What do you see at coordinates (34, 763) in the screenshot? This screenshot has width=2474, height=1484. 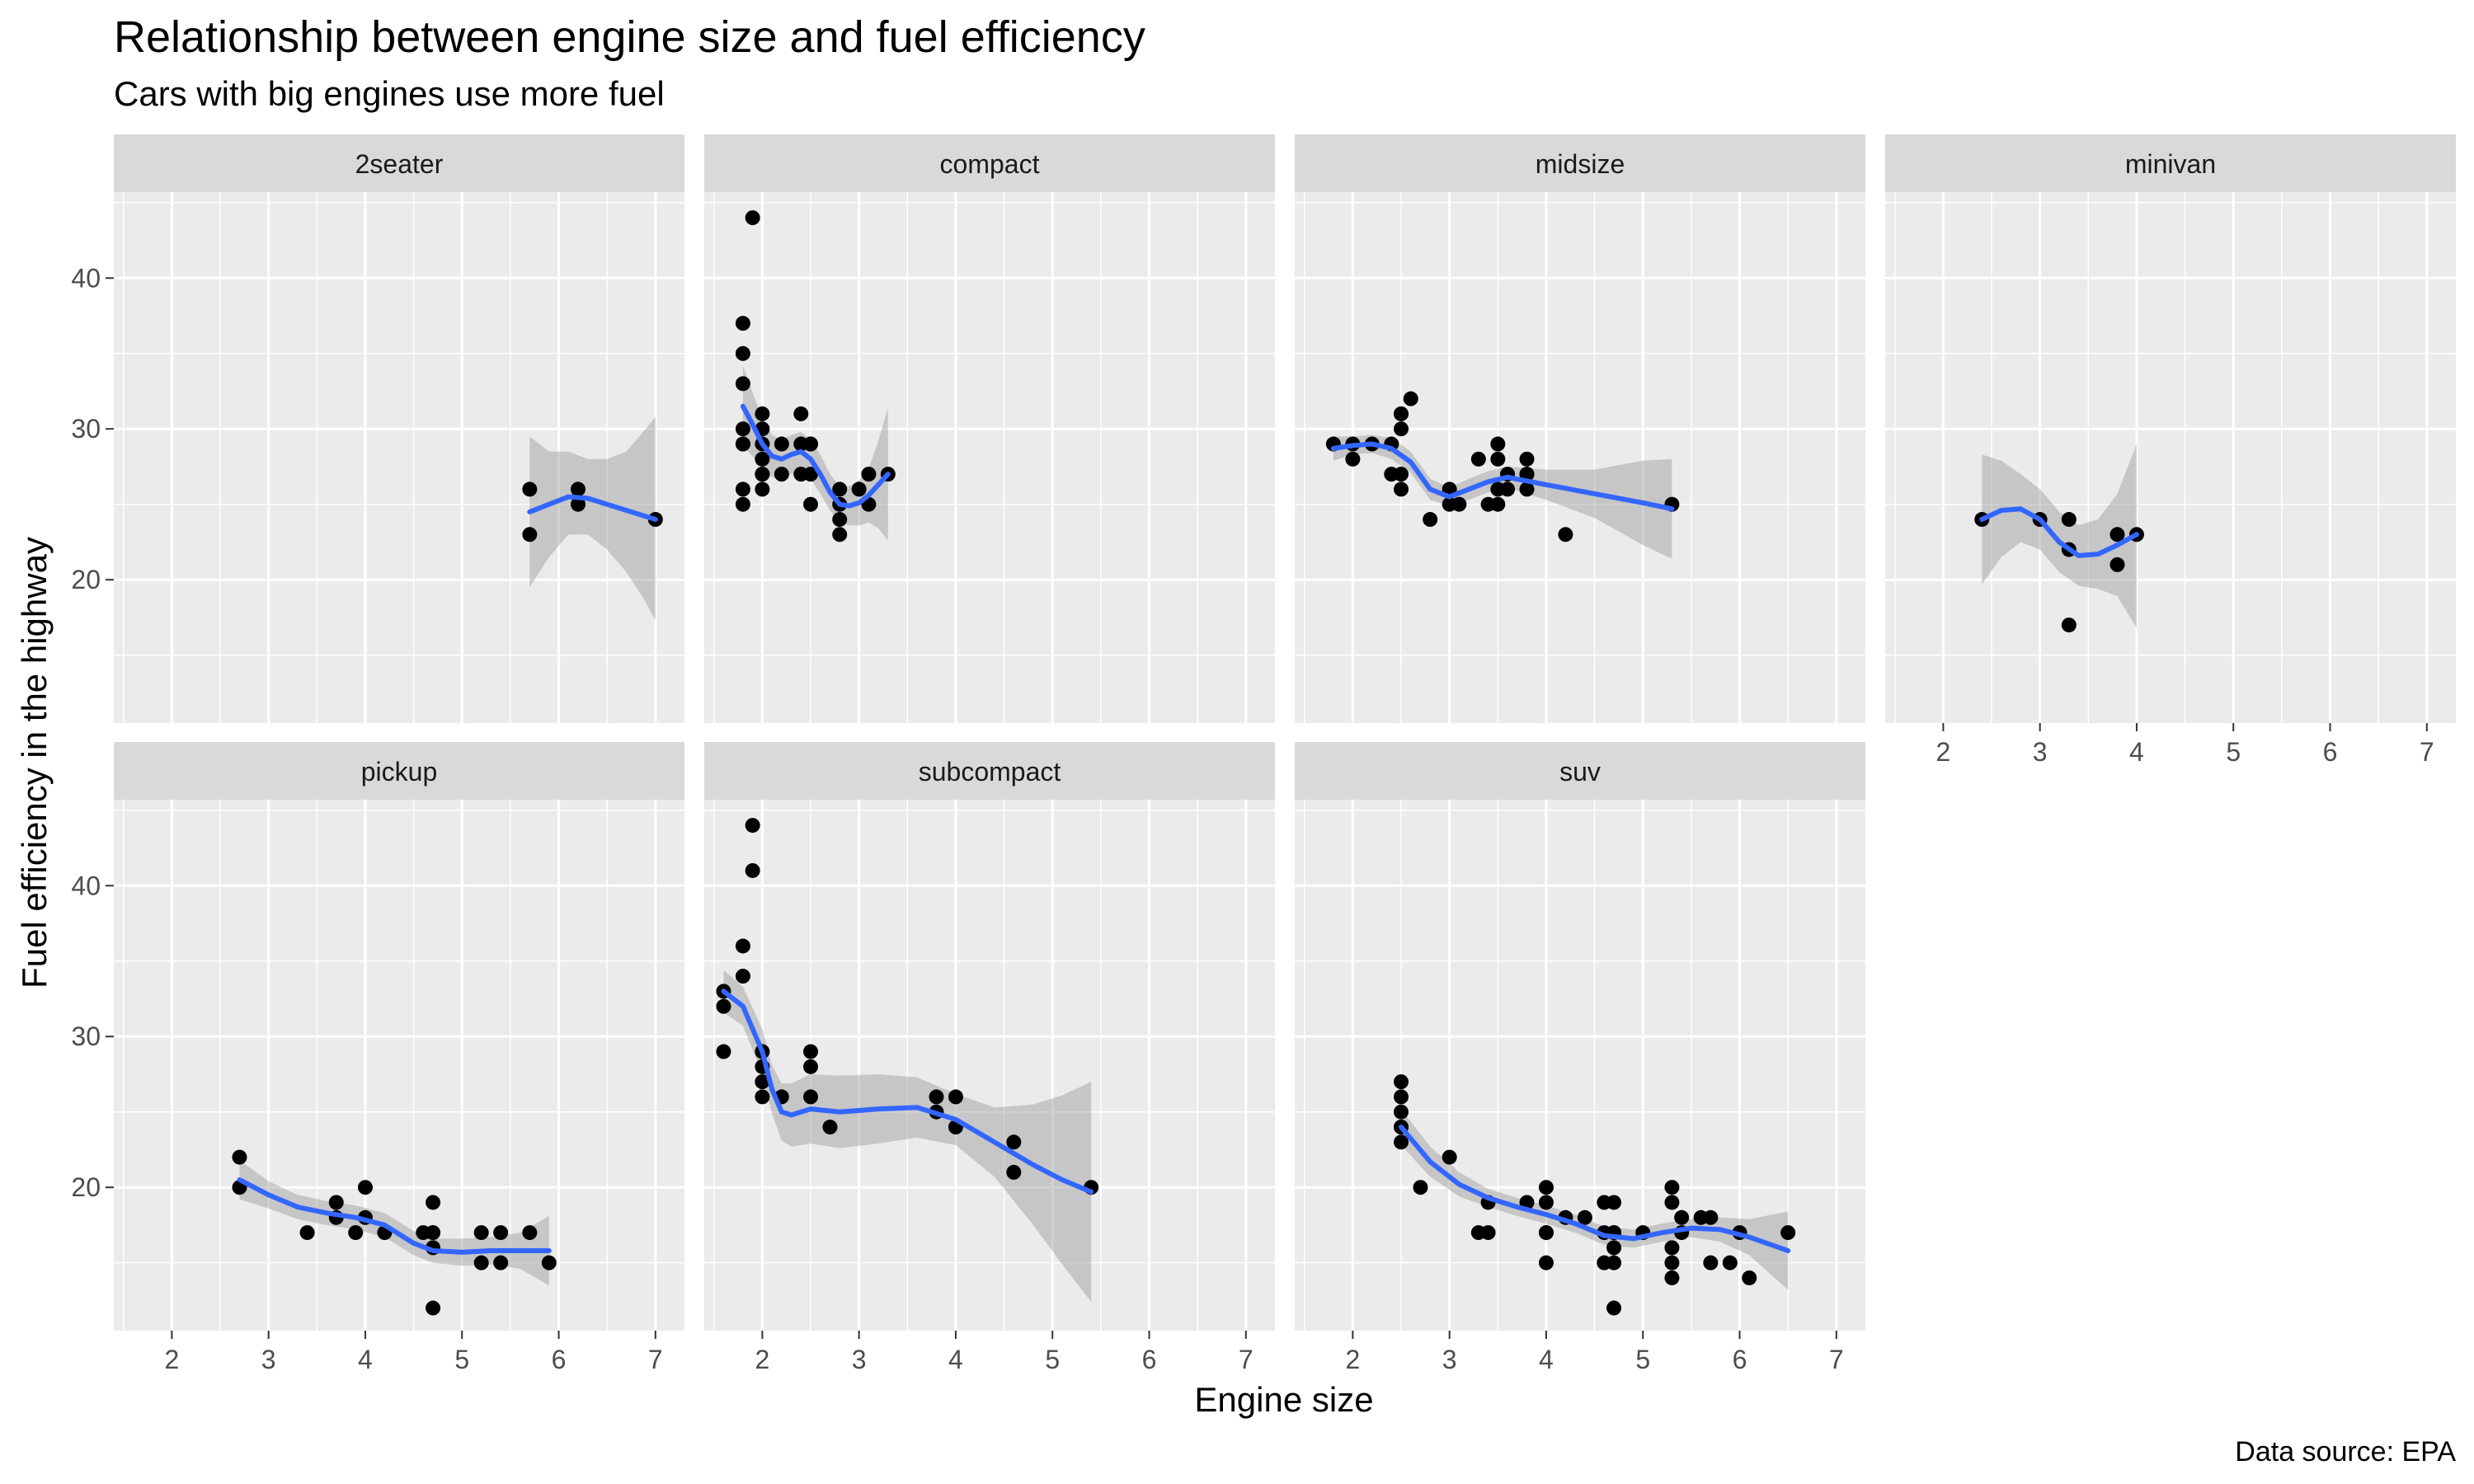 I see `y-axis-label: Fuel efficiency in the highway` at bounding box center [34, 763].